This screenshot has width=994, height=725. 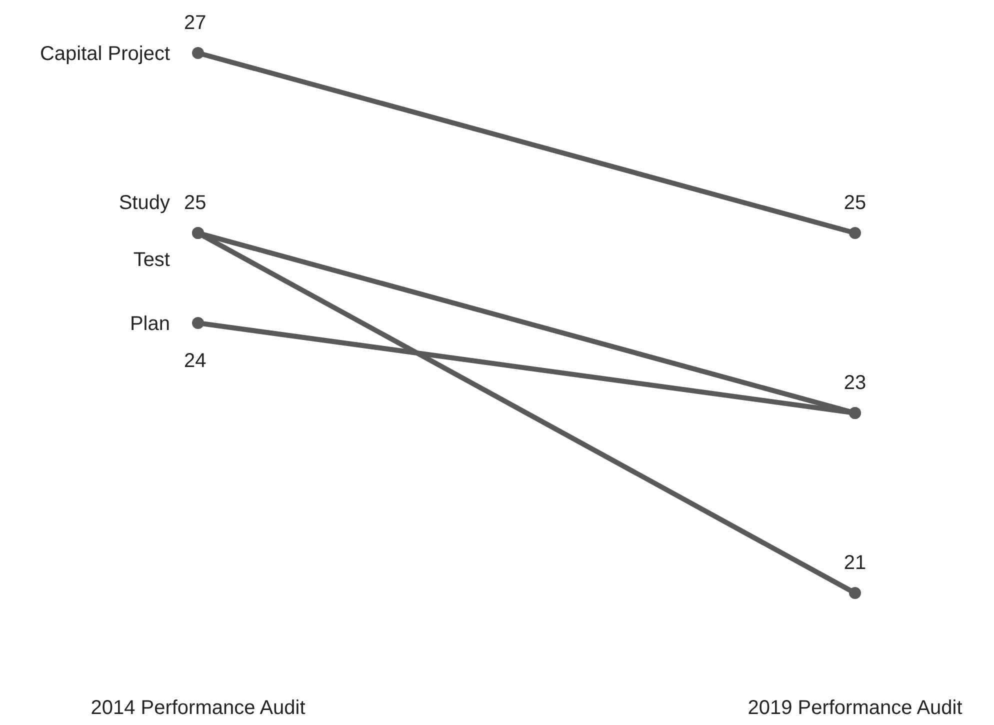 What do you see at coordinates (195, 361) in the screenshot?
I see `data-label: 24` at bounding box center [195, 361].